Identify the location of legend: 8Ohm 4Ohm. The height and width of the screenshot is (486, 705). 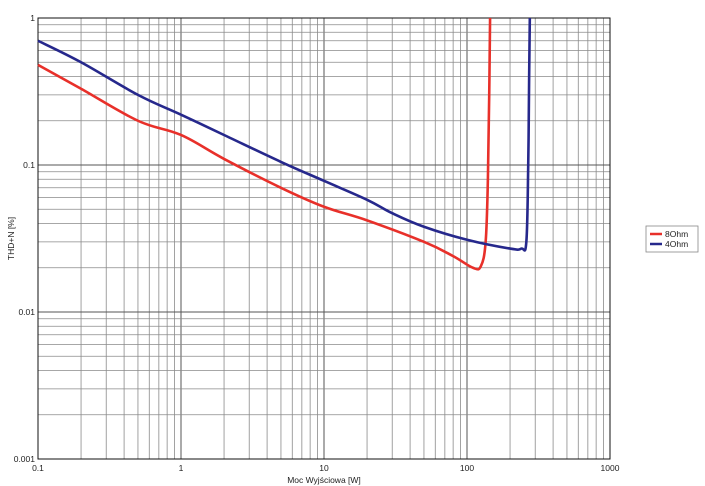
(672, 239).